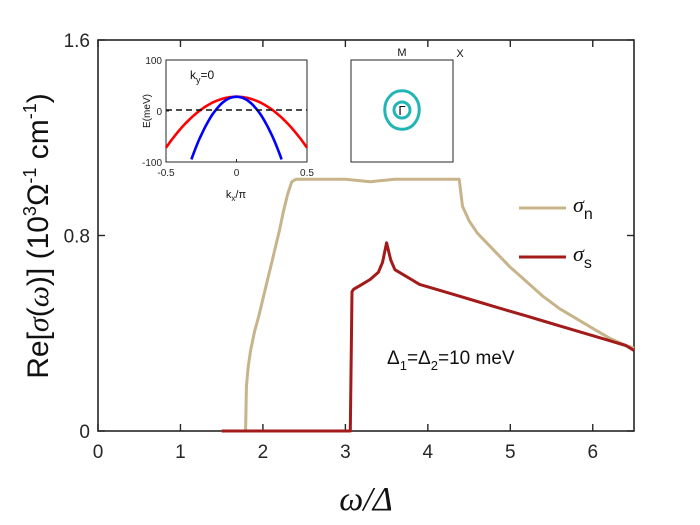 The width and height of the screenshot is (700, 525). Describe the element at coordinates (510, 452) in the screenshot. I see `x-tick-label: 5` at that location.